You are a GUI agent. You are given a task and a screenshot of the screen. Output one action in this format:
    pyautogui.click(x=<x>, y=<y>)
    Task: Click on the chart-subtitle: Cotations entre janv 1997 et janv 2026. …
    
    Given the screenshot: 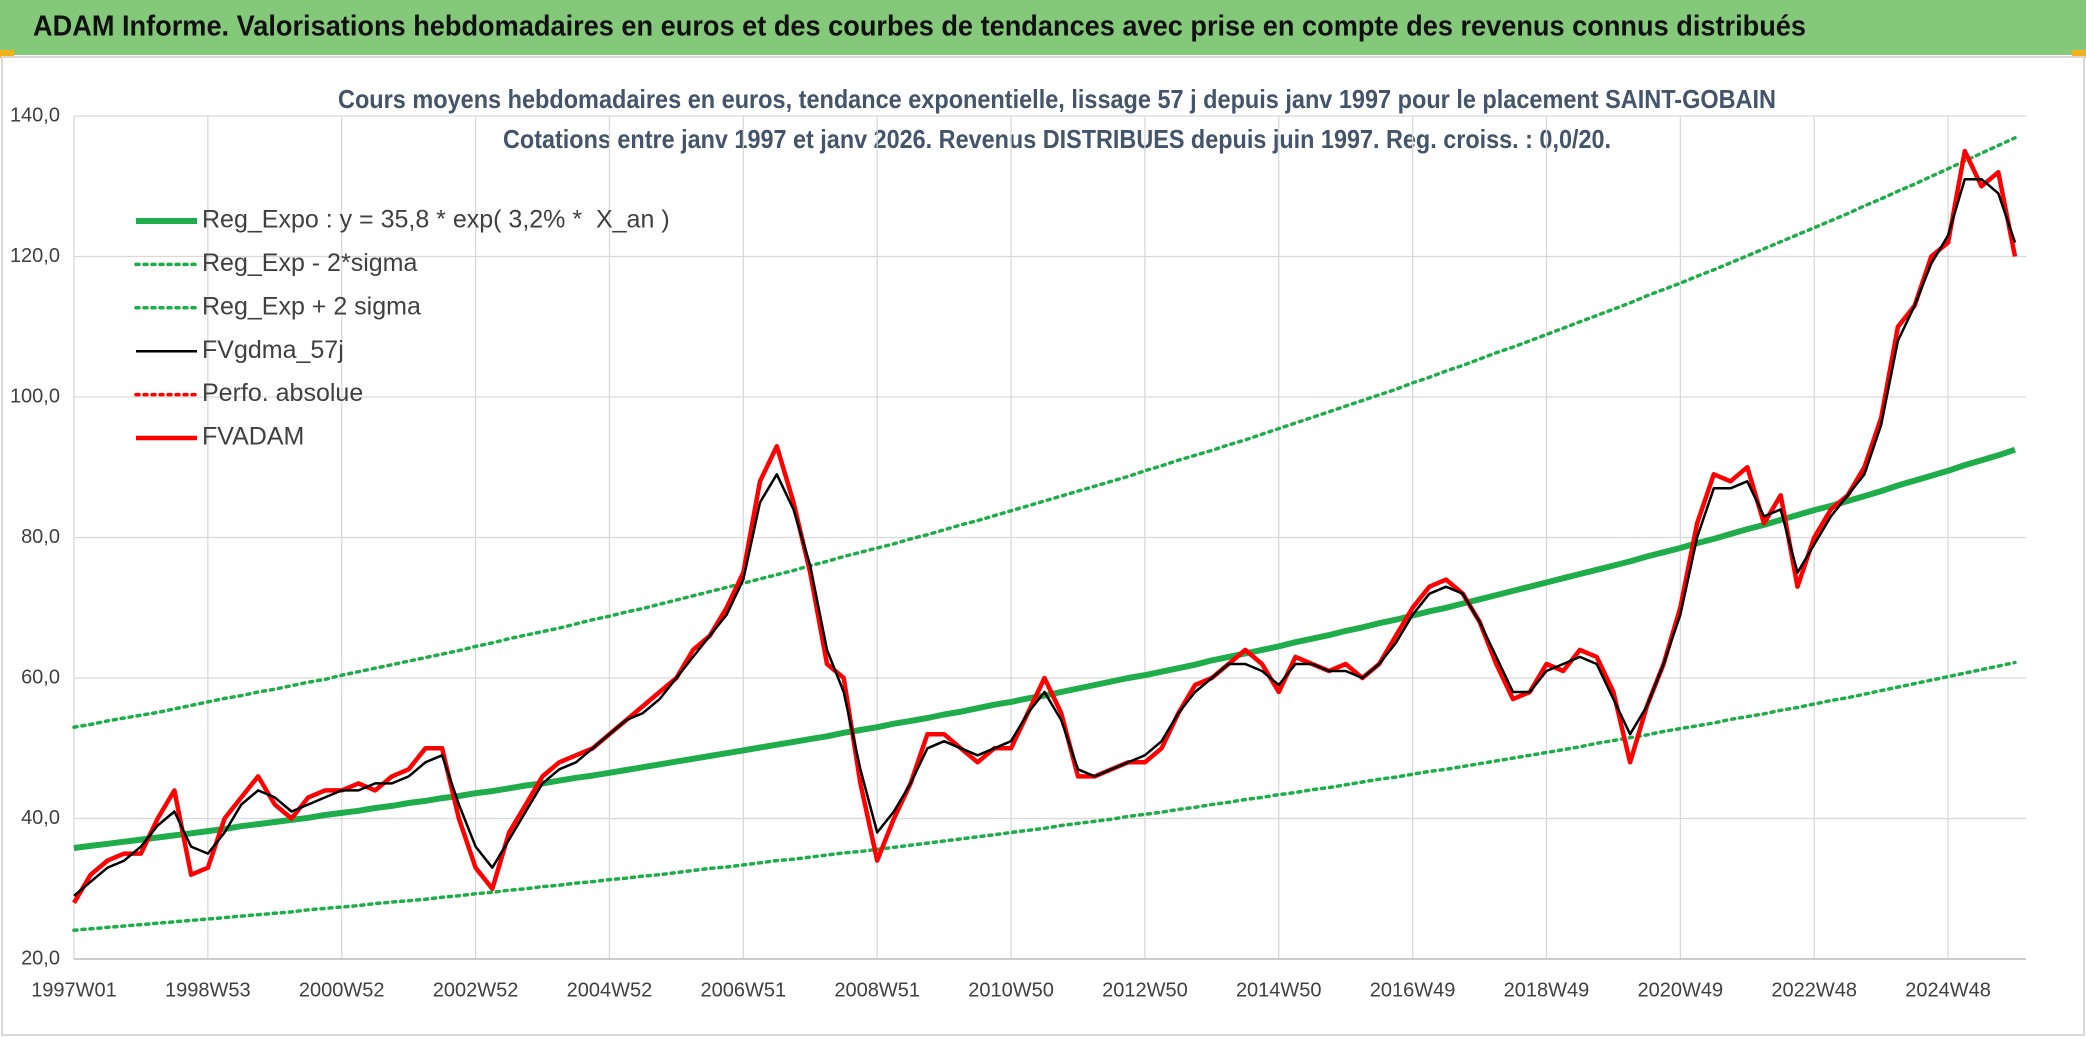 What is the action you would take?
    pyautogui.click(x=1057, y=139)
    